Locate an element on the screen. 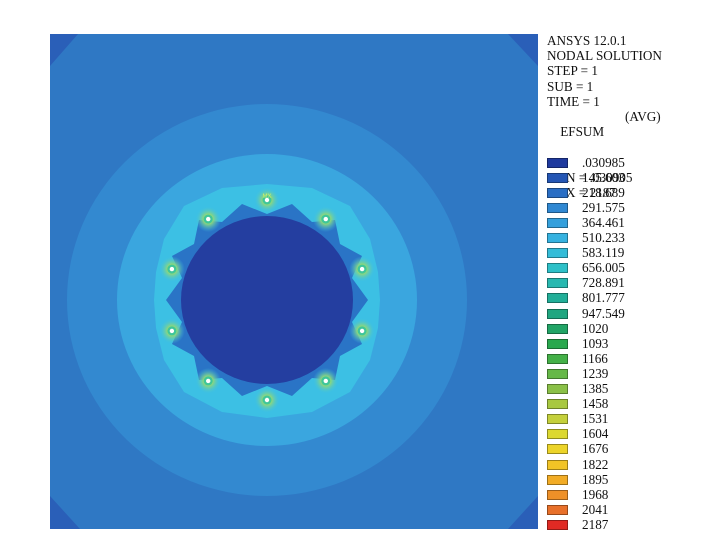  legend-item: 145.603 is located at coordinates (586, 177).